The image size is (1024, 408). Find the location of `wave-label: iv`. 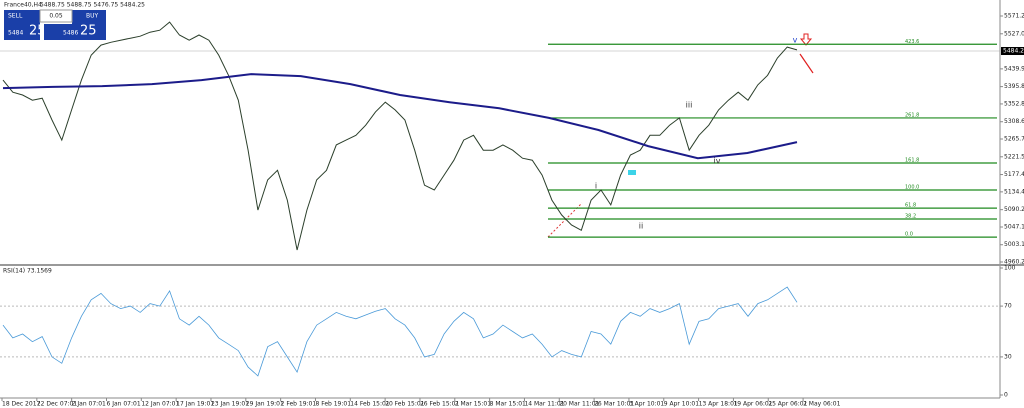

wave-label: iv is located at coordinates (717, 161).